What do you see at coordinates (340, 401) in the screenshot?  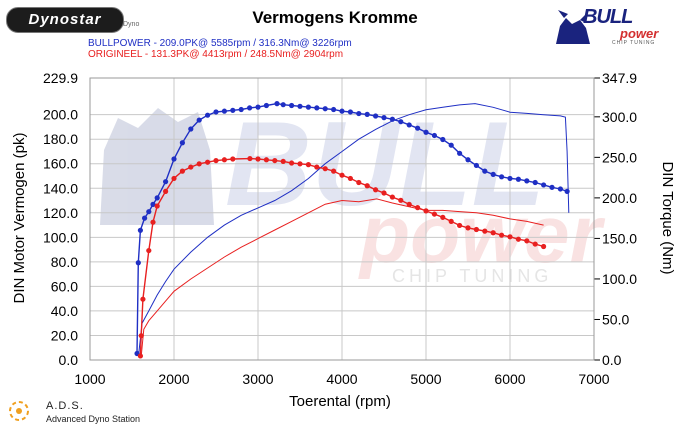 I see `x-axis-label: Toerental (rpm)` at bounding box center [340, 401].